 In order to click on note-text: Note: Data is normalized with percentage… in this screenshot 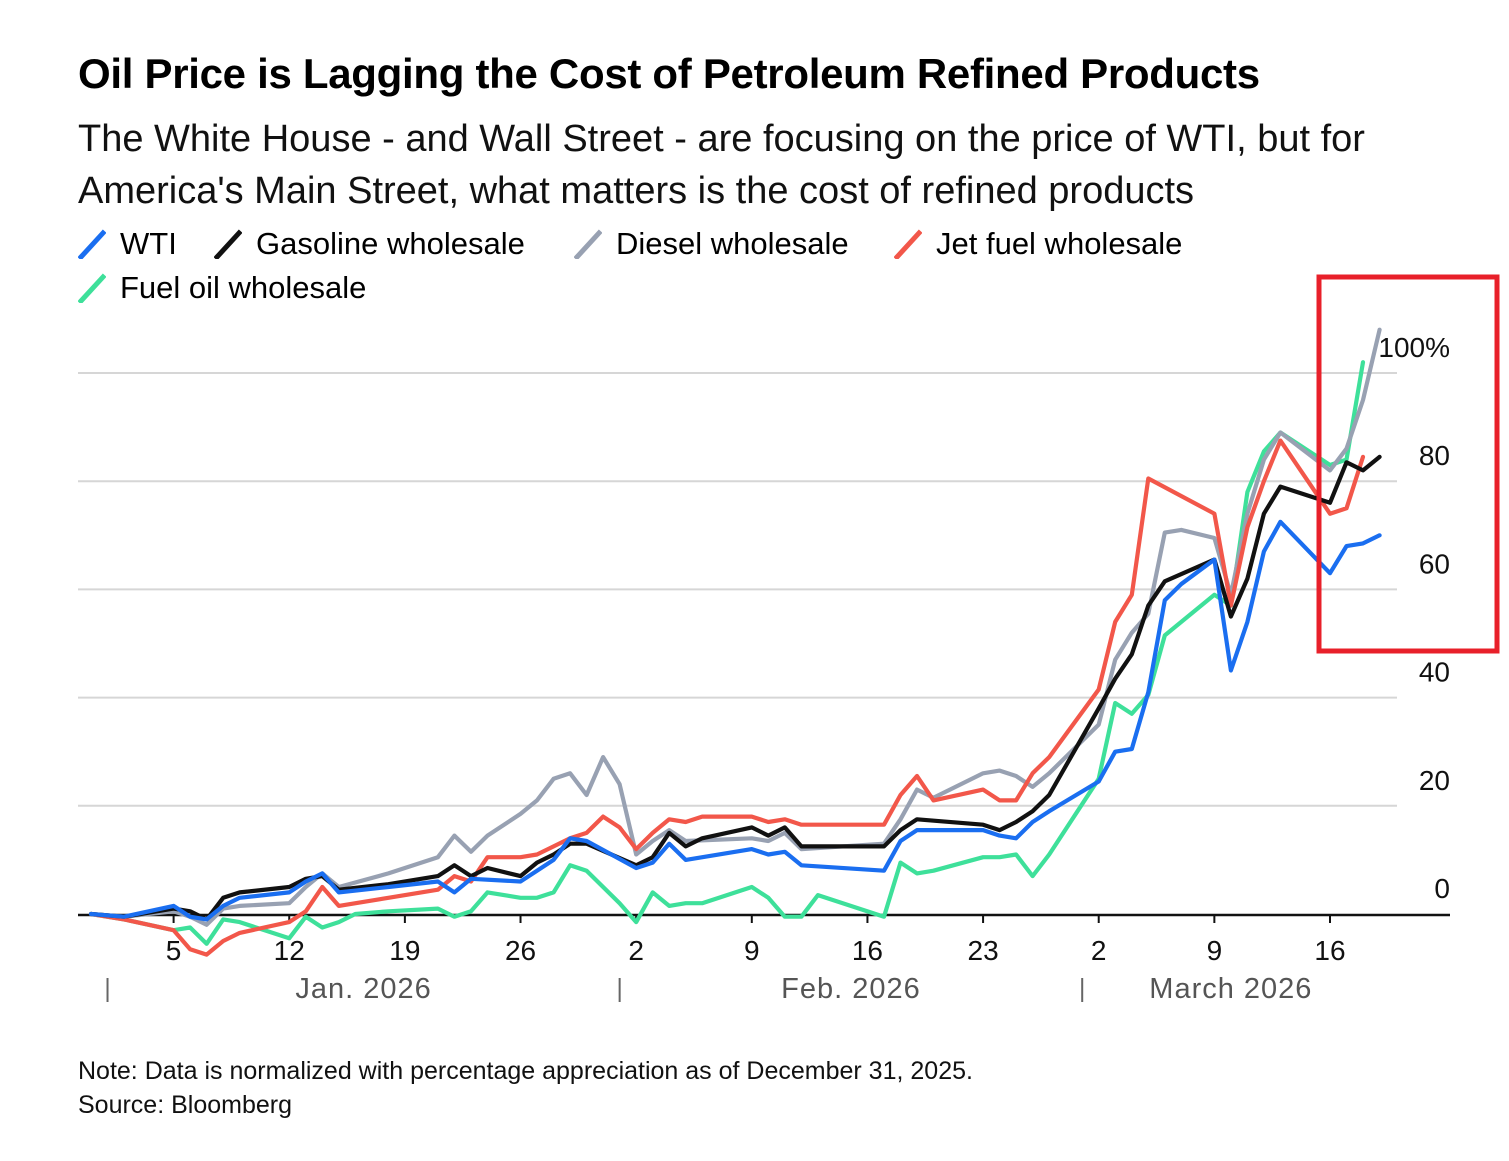, I will do `click(525, 1071)`.